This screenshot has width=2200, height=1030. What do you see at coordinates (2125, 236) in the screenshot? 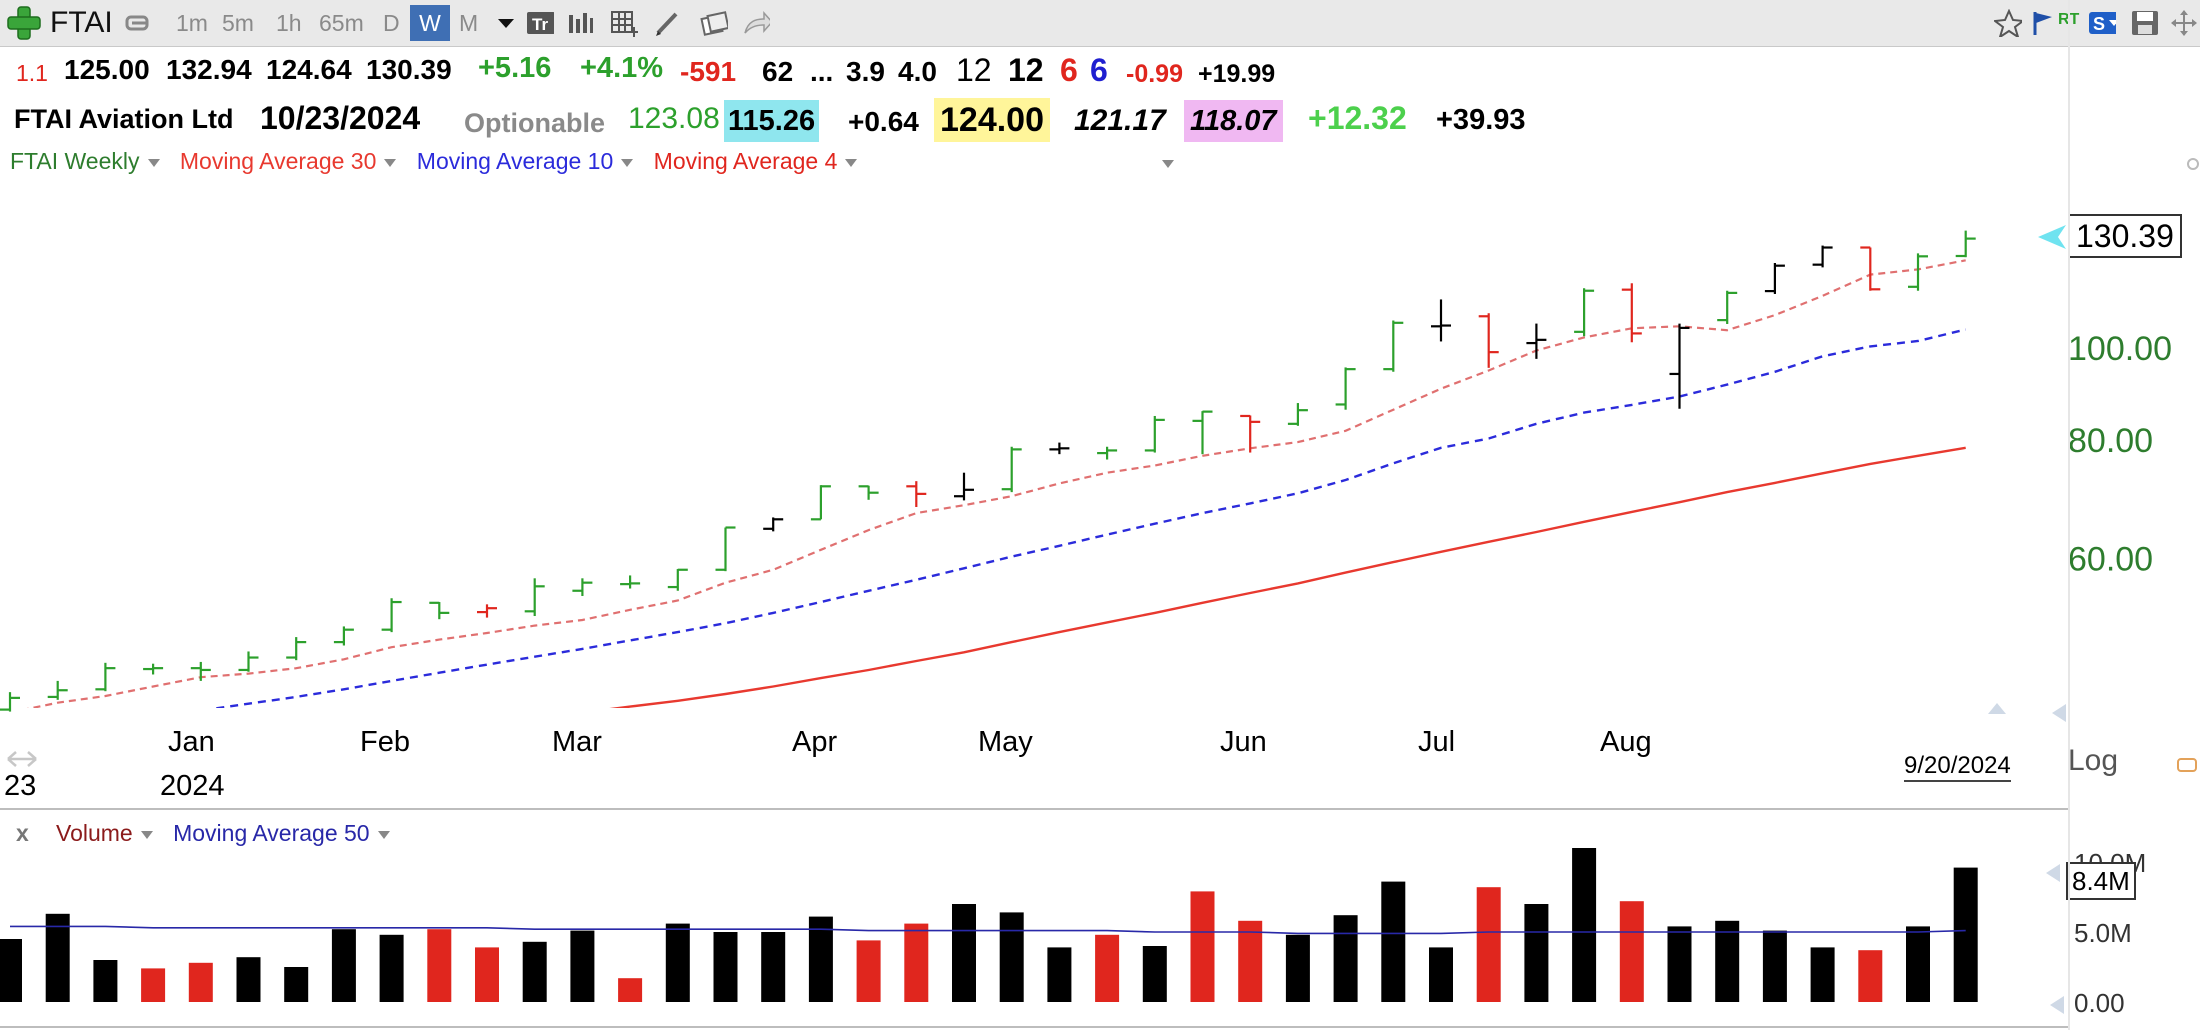
I see `last-price-badge: 130.39` at bounding box center [2125, 236].